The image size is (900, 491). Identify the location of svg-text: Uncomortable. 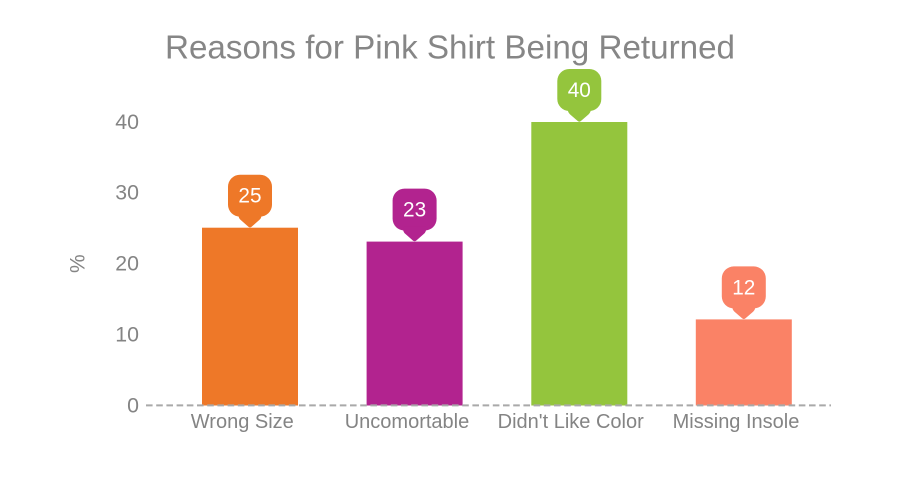
(407, 422).